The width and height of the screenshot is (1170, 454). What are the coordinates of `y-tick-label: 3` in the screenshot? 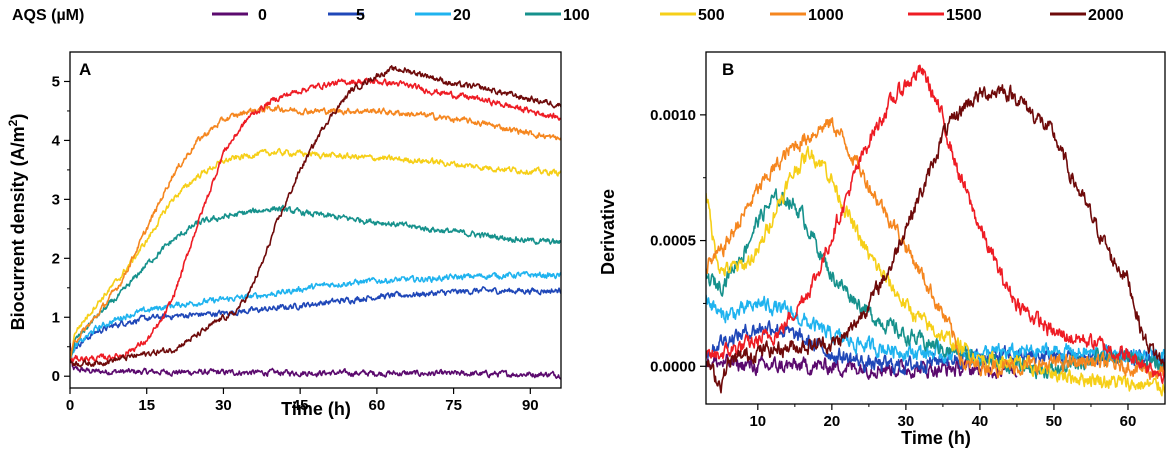 It's located at (56, 199).